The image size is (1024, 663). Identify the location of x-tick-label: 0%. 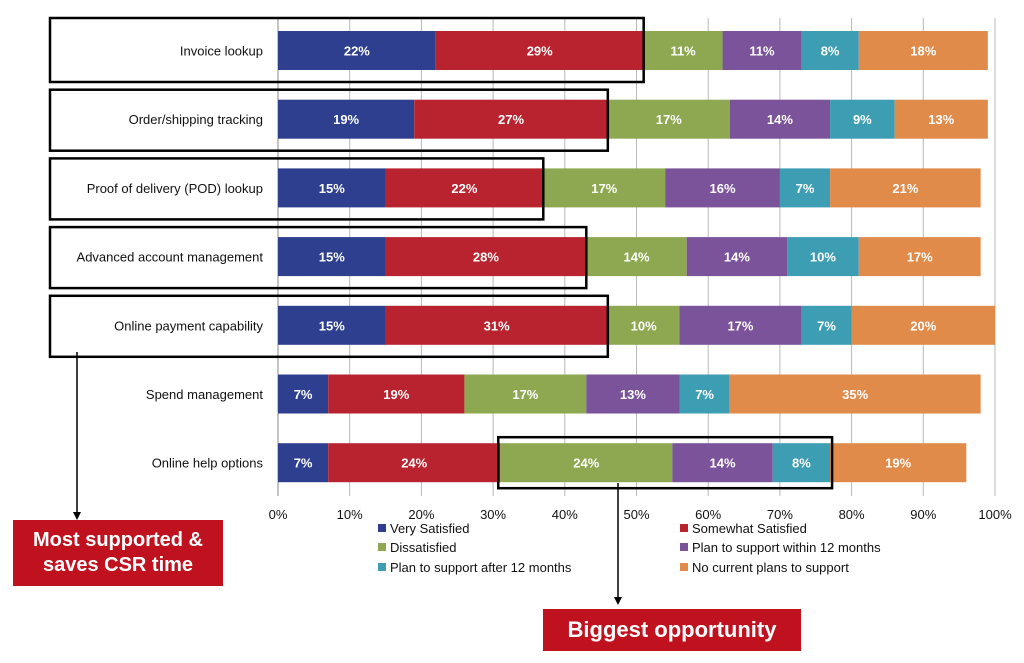
(278, 514).